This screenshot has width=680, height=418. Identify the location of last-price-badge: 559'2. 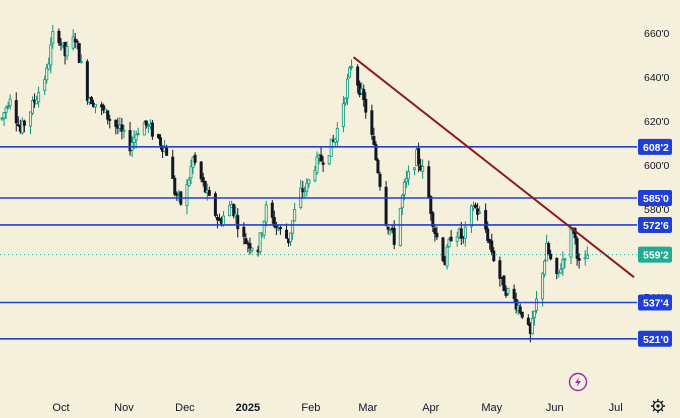
(655, 254).